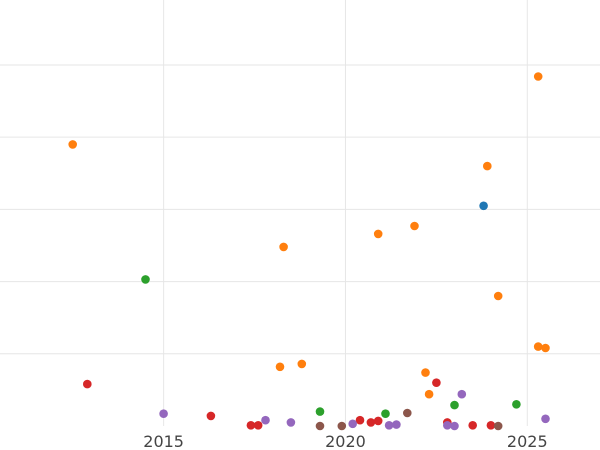  I want to click on x-axis-ticks: 2015 2020 2025, so click(345, 441).